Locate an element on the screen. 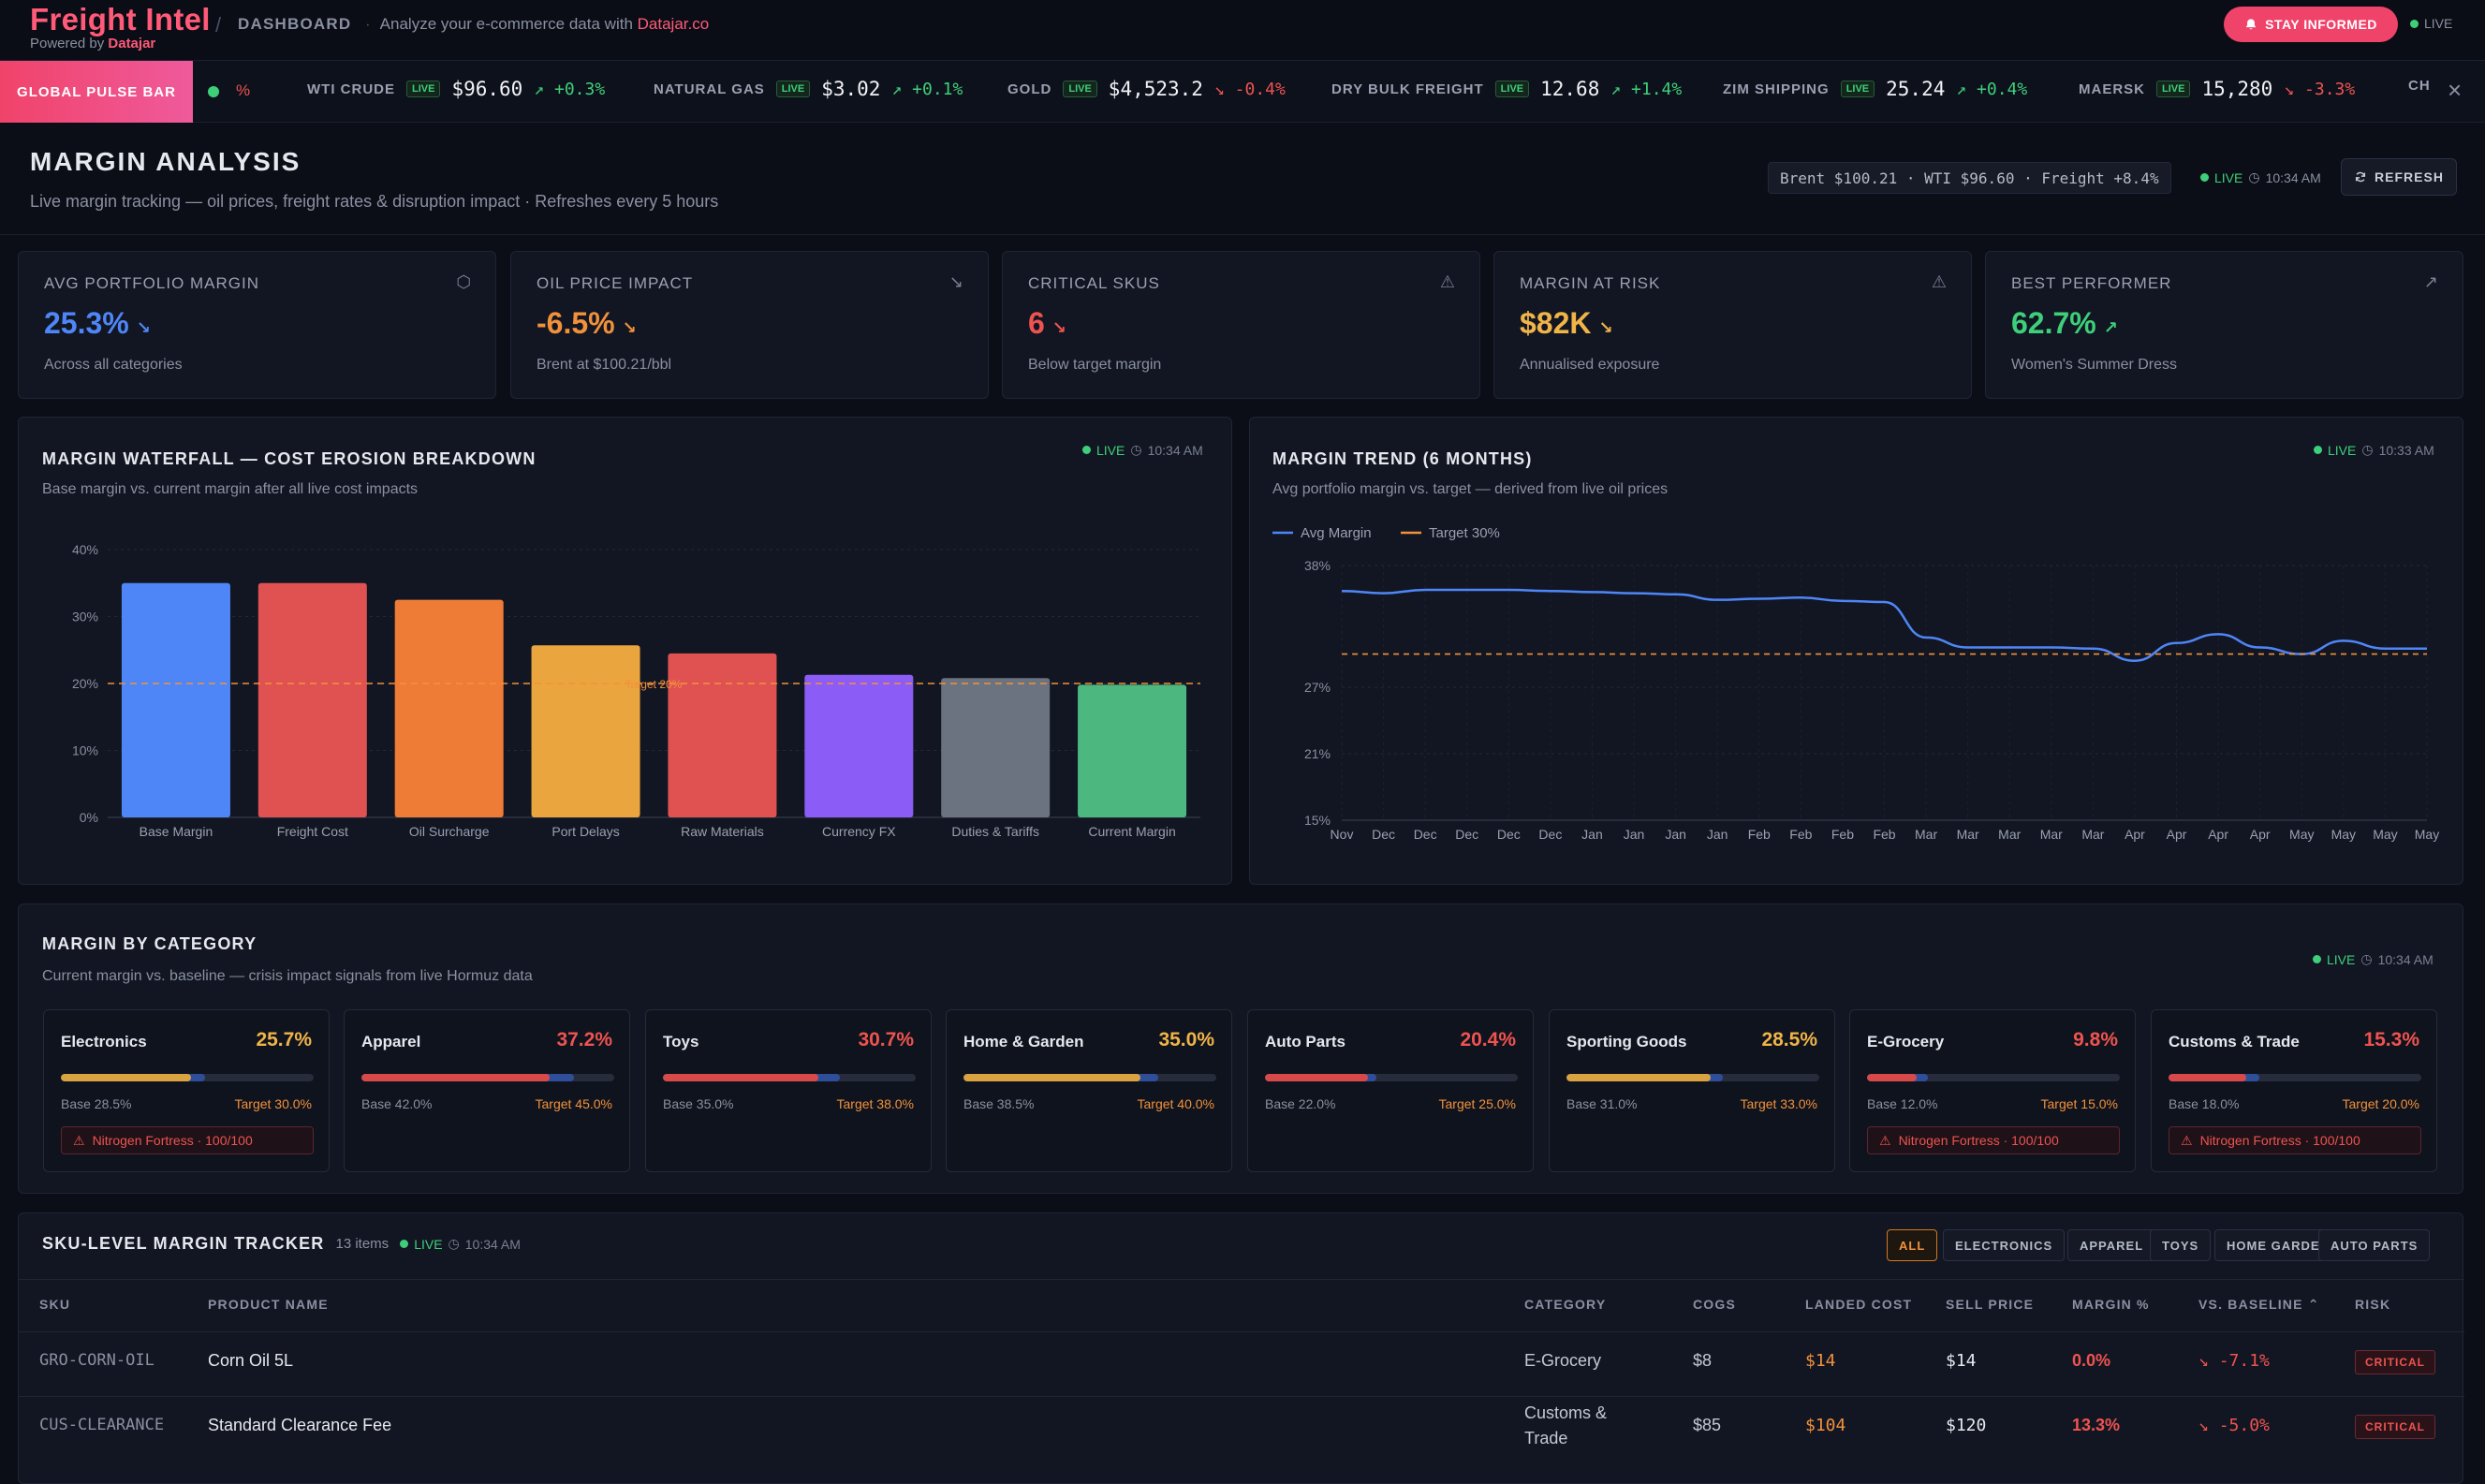  ticker-item: MAERSK LIVE 15,280 ↘ -3.3% is located at coordinates (2217, 89).